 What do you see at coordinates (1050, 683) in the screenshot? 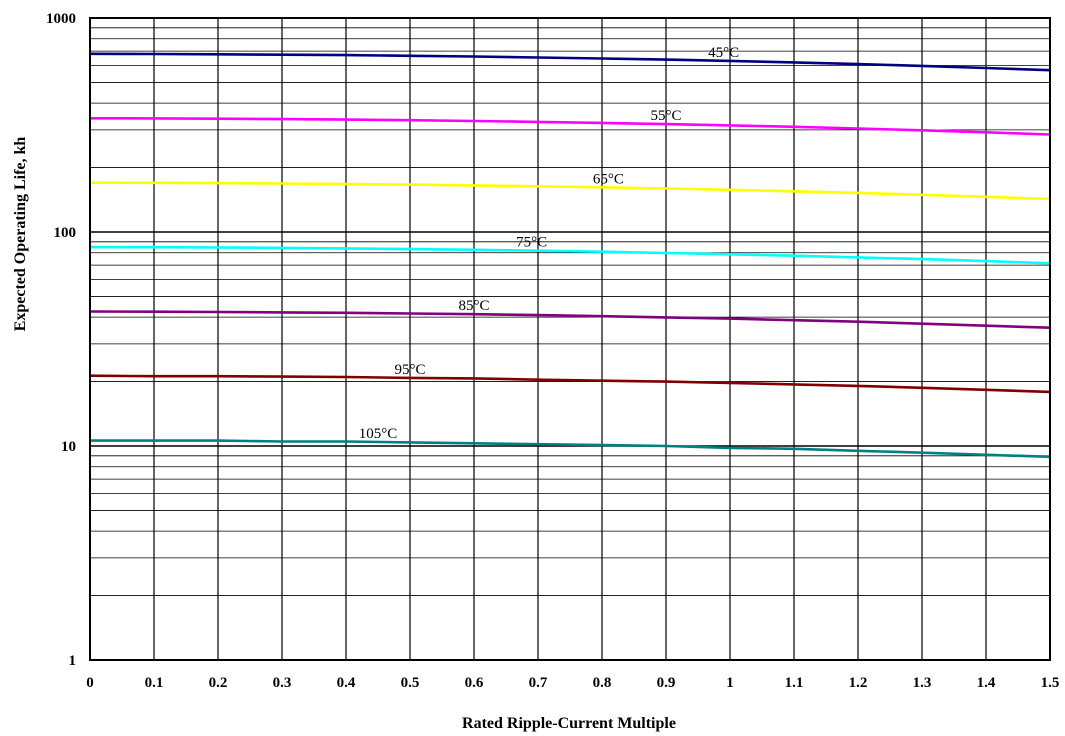
I see `x-tick-label: 1.5` at bounding box center [1050, 683].